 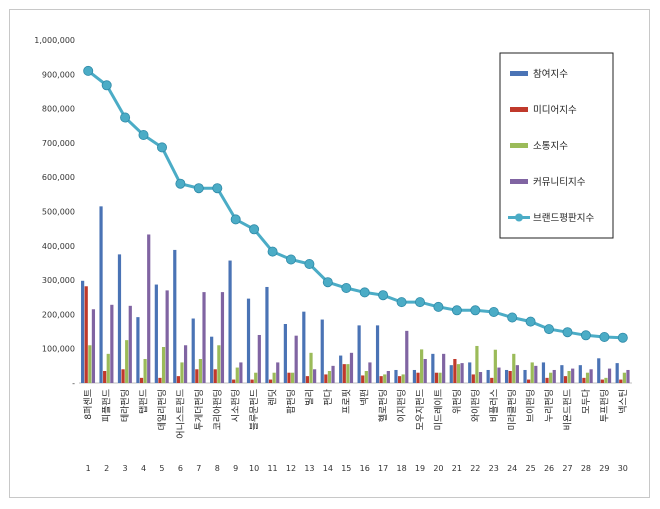 I want to click on rank-label: 27, so click(x=567, y=468).